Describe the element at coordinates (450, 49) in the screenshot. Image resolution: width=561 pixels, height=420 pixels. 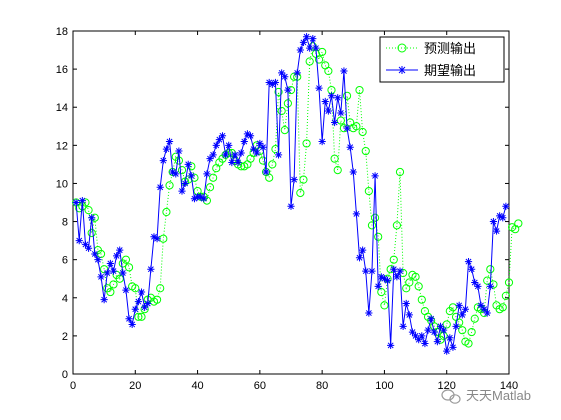
I see `legend-label-predicted: 预测输出` at that location.